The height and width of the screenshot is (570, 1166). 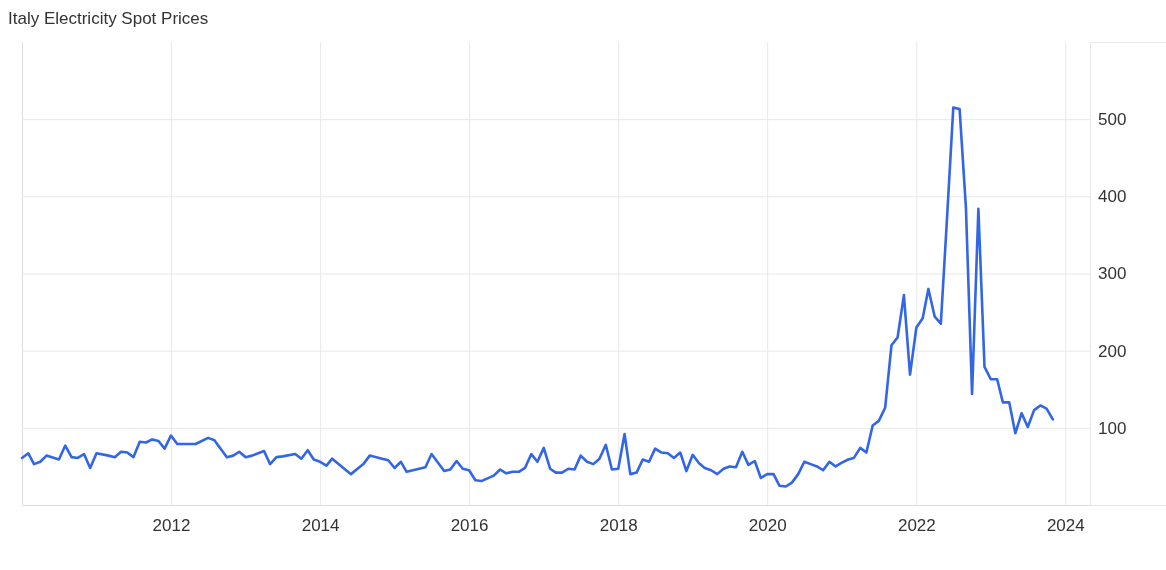 What do you see at coordinates (171, 526) in the screenshot?
I see `x-tick-label: 2012` at bounding box center [171, 526].